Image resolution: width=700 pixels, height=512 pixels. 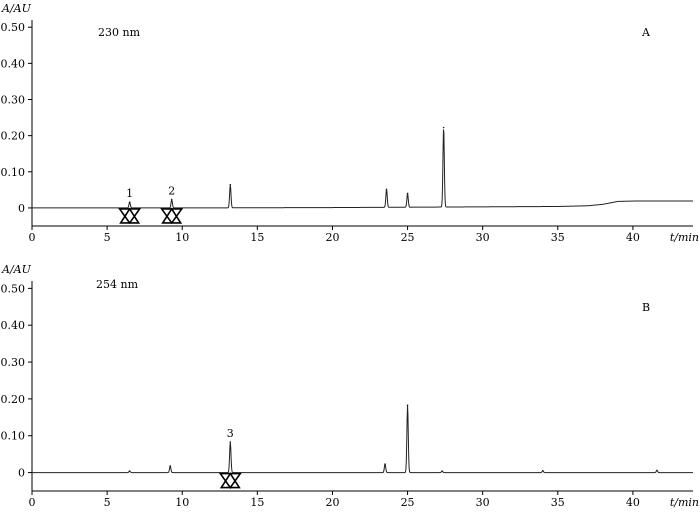 What do you see at coordinates (646, 307) in the screenshot?
I see `panel-label: B` at bounding box center [646, 307].